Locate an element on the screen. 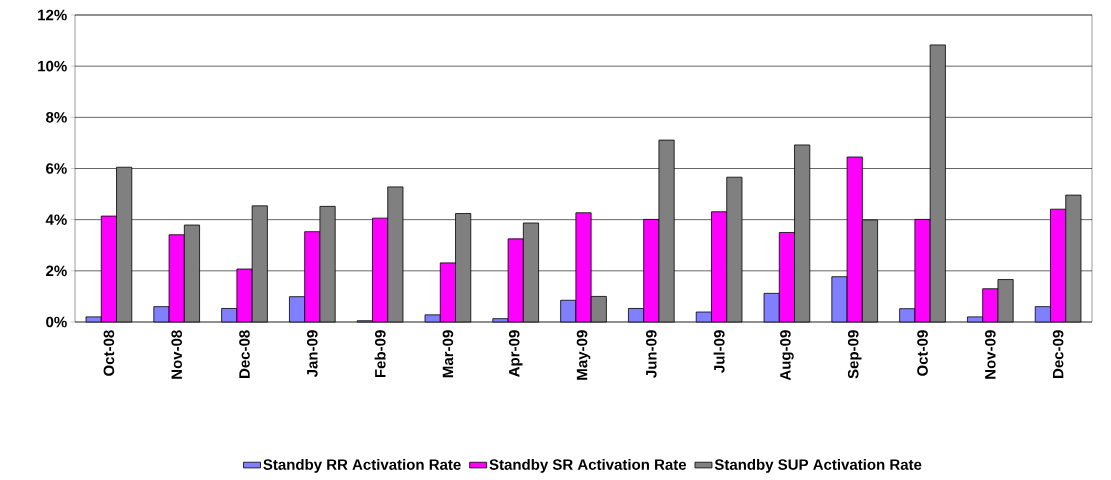 The width and height of the screenshot is (1111, 480). x-tick-label: Dec-08 is located at coordinates (244, 354).